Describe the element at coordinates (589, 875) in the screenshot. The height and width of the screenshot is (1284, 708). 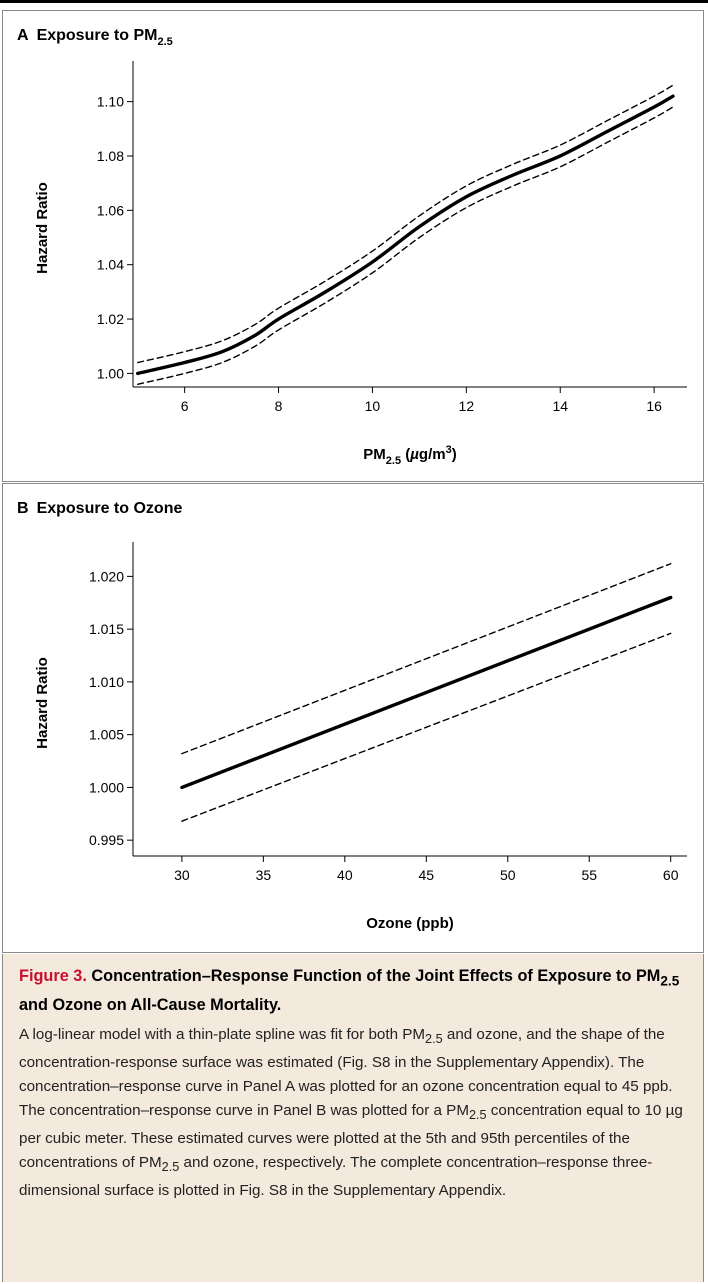
I see `chart-b-x-tick-label: 55` at that location.